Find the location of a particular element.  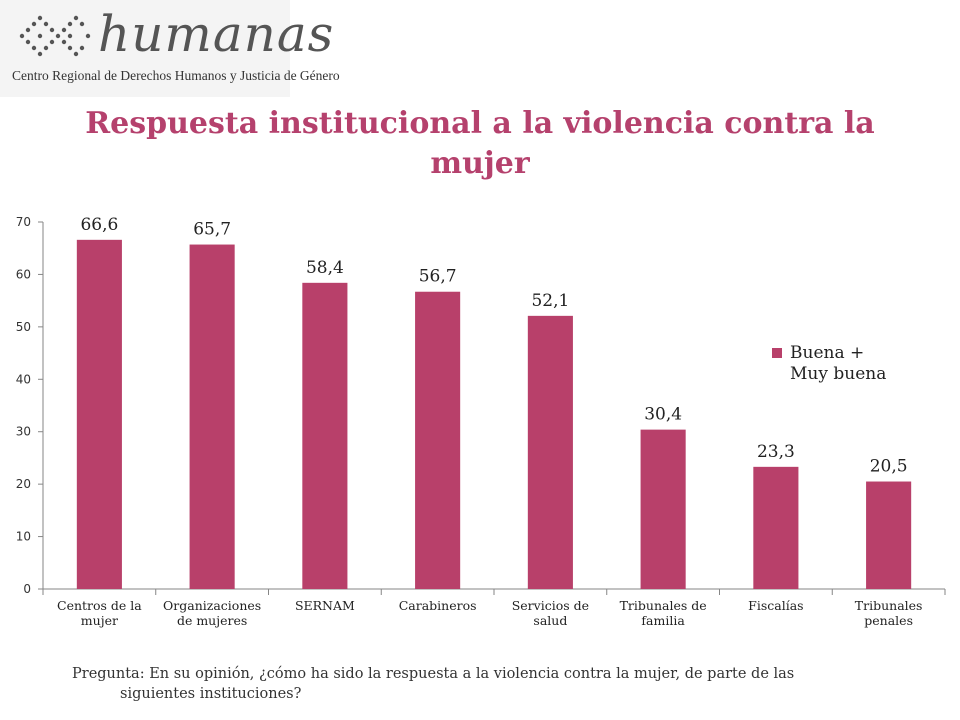

y-tick-label: 10 is located at coordinates (23, 537).